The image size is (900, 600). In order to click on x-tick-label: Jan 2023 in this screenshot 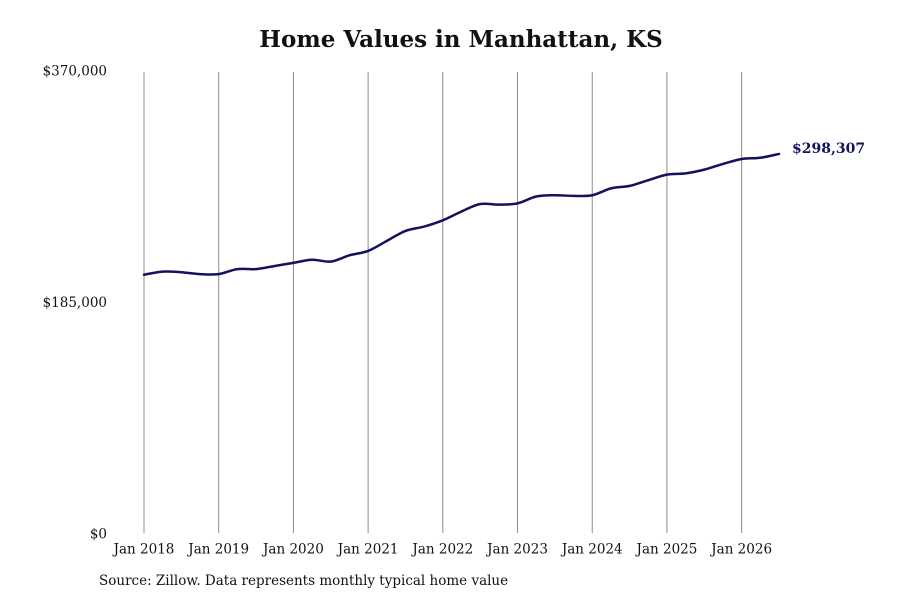, I will do `click(516, 550)`.